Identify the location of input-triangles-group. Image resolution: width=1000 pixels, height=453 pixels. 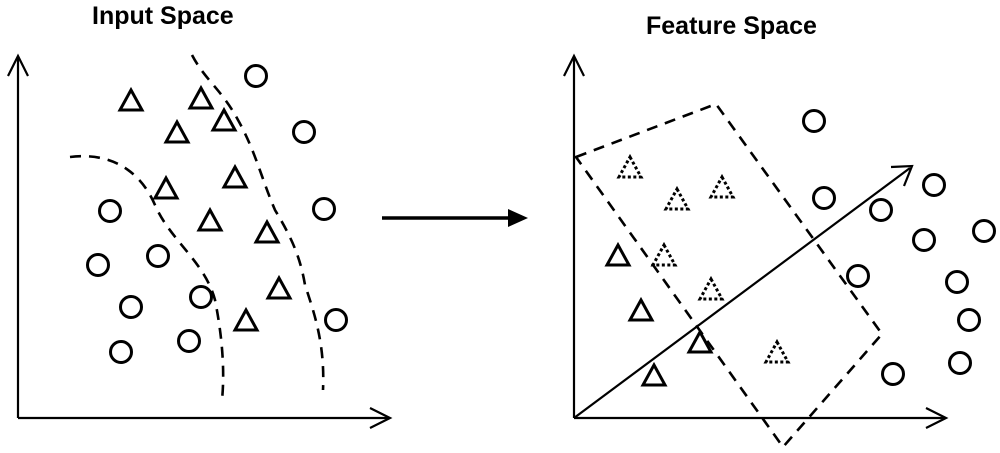
(205, 208).